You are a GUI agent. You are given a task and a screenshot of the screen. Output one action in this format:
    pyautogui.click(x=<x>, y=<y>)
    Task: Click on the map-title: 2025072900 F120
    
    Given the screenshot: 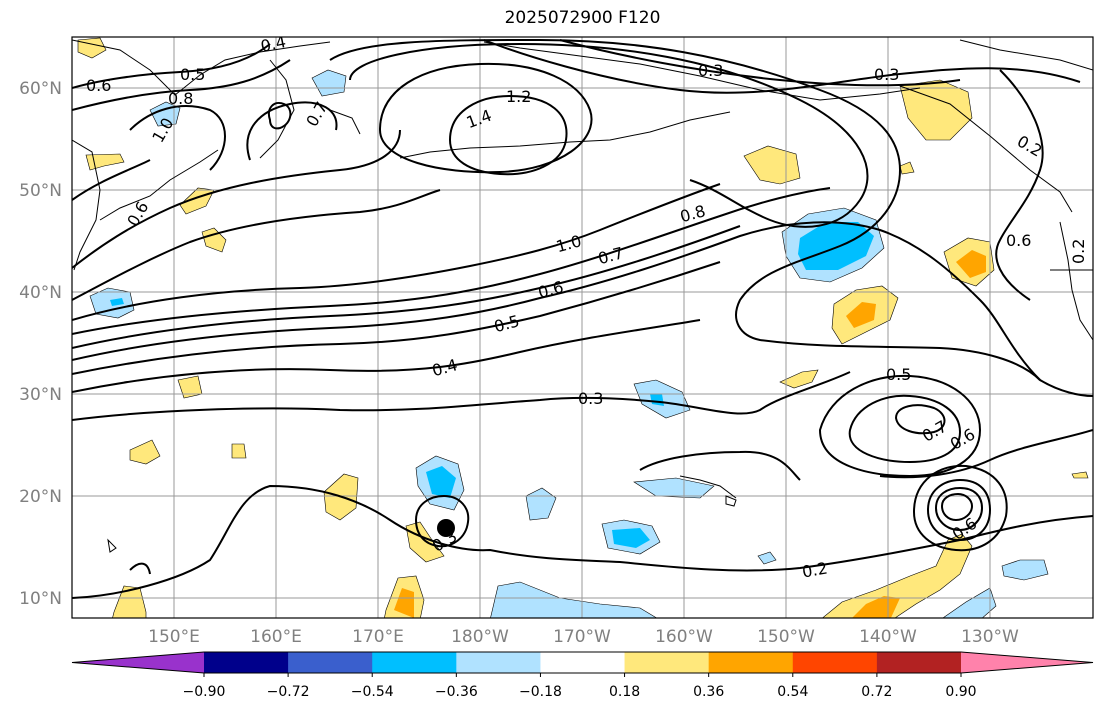 What is the action you would take?
    pyautogui.click(x=582, y=18)
    